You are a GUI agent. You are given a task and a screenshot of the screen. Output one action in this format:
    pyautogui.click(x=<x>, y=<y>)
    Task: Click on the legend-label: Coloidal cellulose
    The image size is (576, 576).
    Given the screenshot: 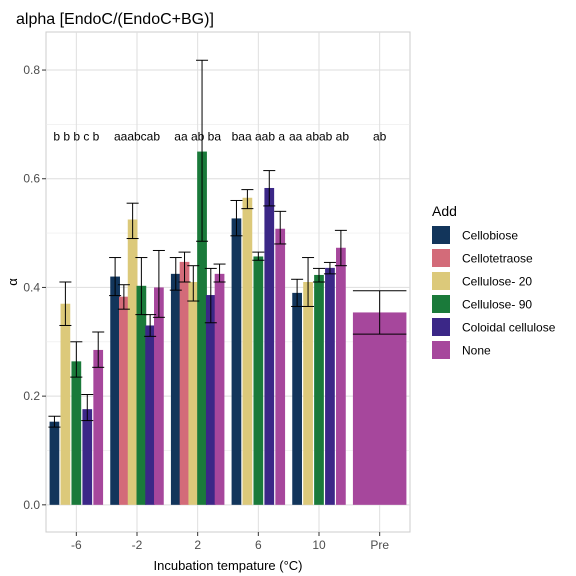 What is the action you would take?
    pyautogui.click(x=509, y=328)
    